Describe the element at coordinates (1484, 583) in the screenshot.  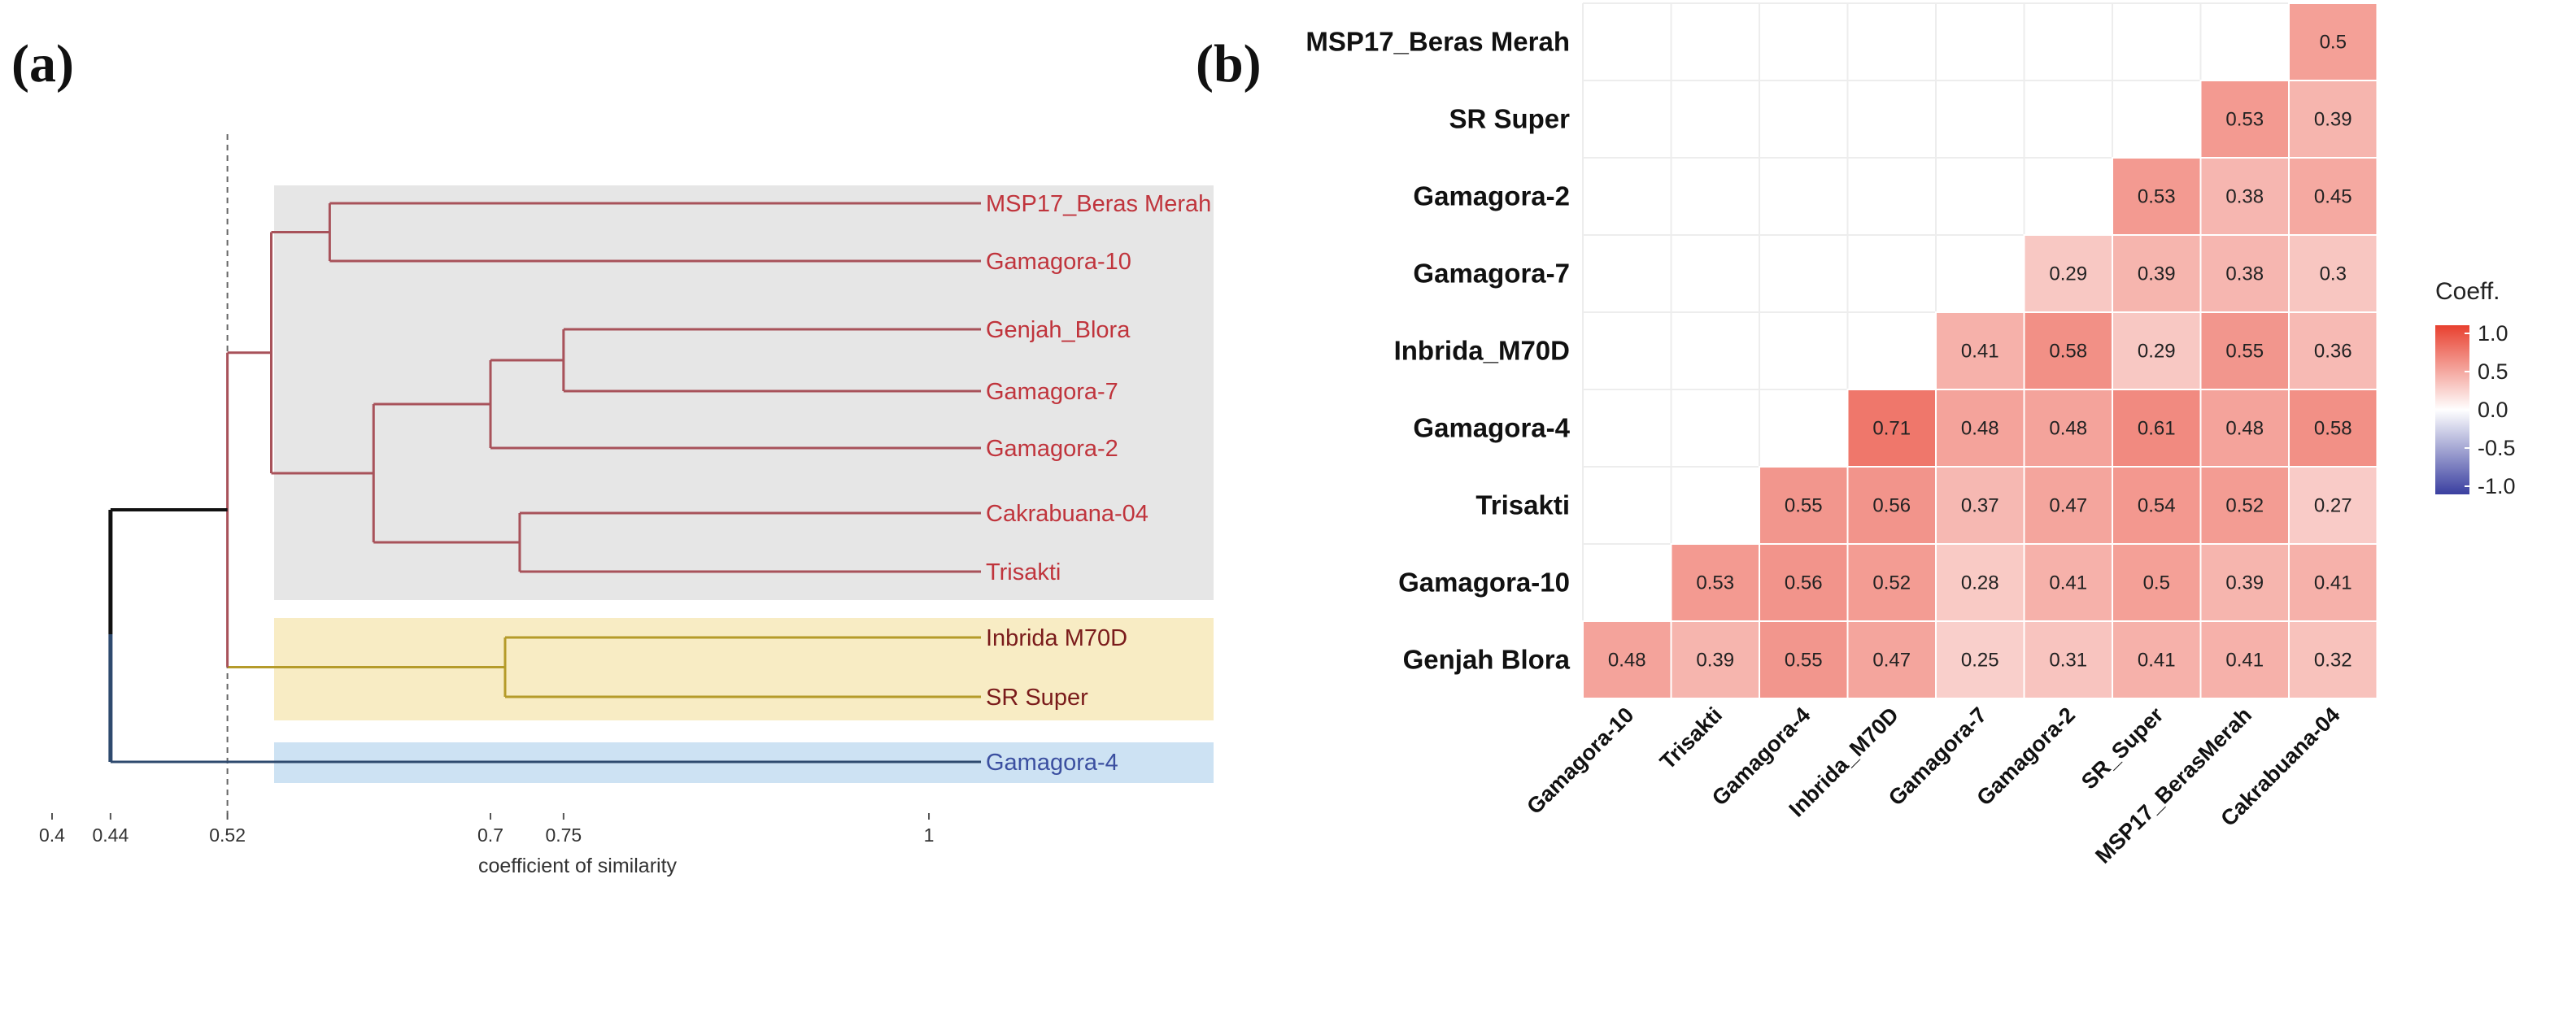
I see `row-label: Gamagora-10` at that location.